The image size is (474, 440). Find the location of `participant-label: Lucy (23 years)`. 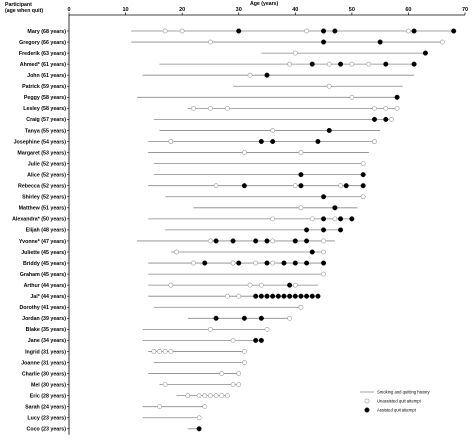

participant-label: Lucy (23 years) is located at coordinates (46, 419).